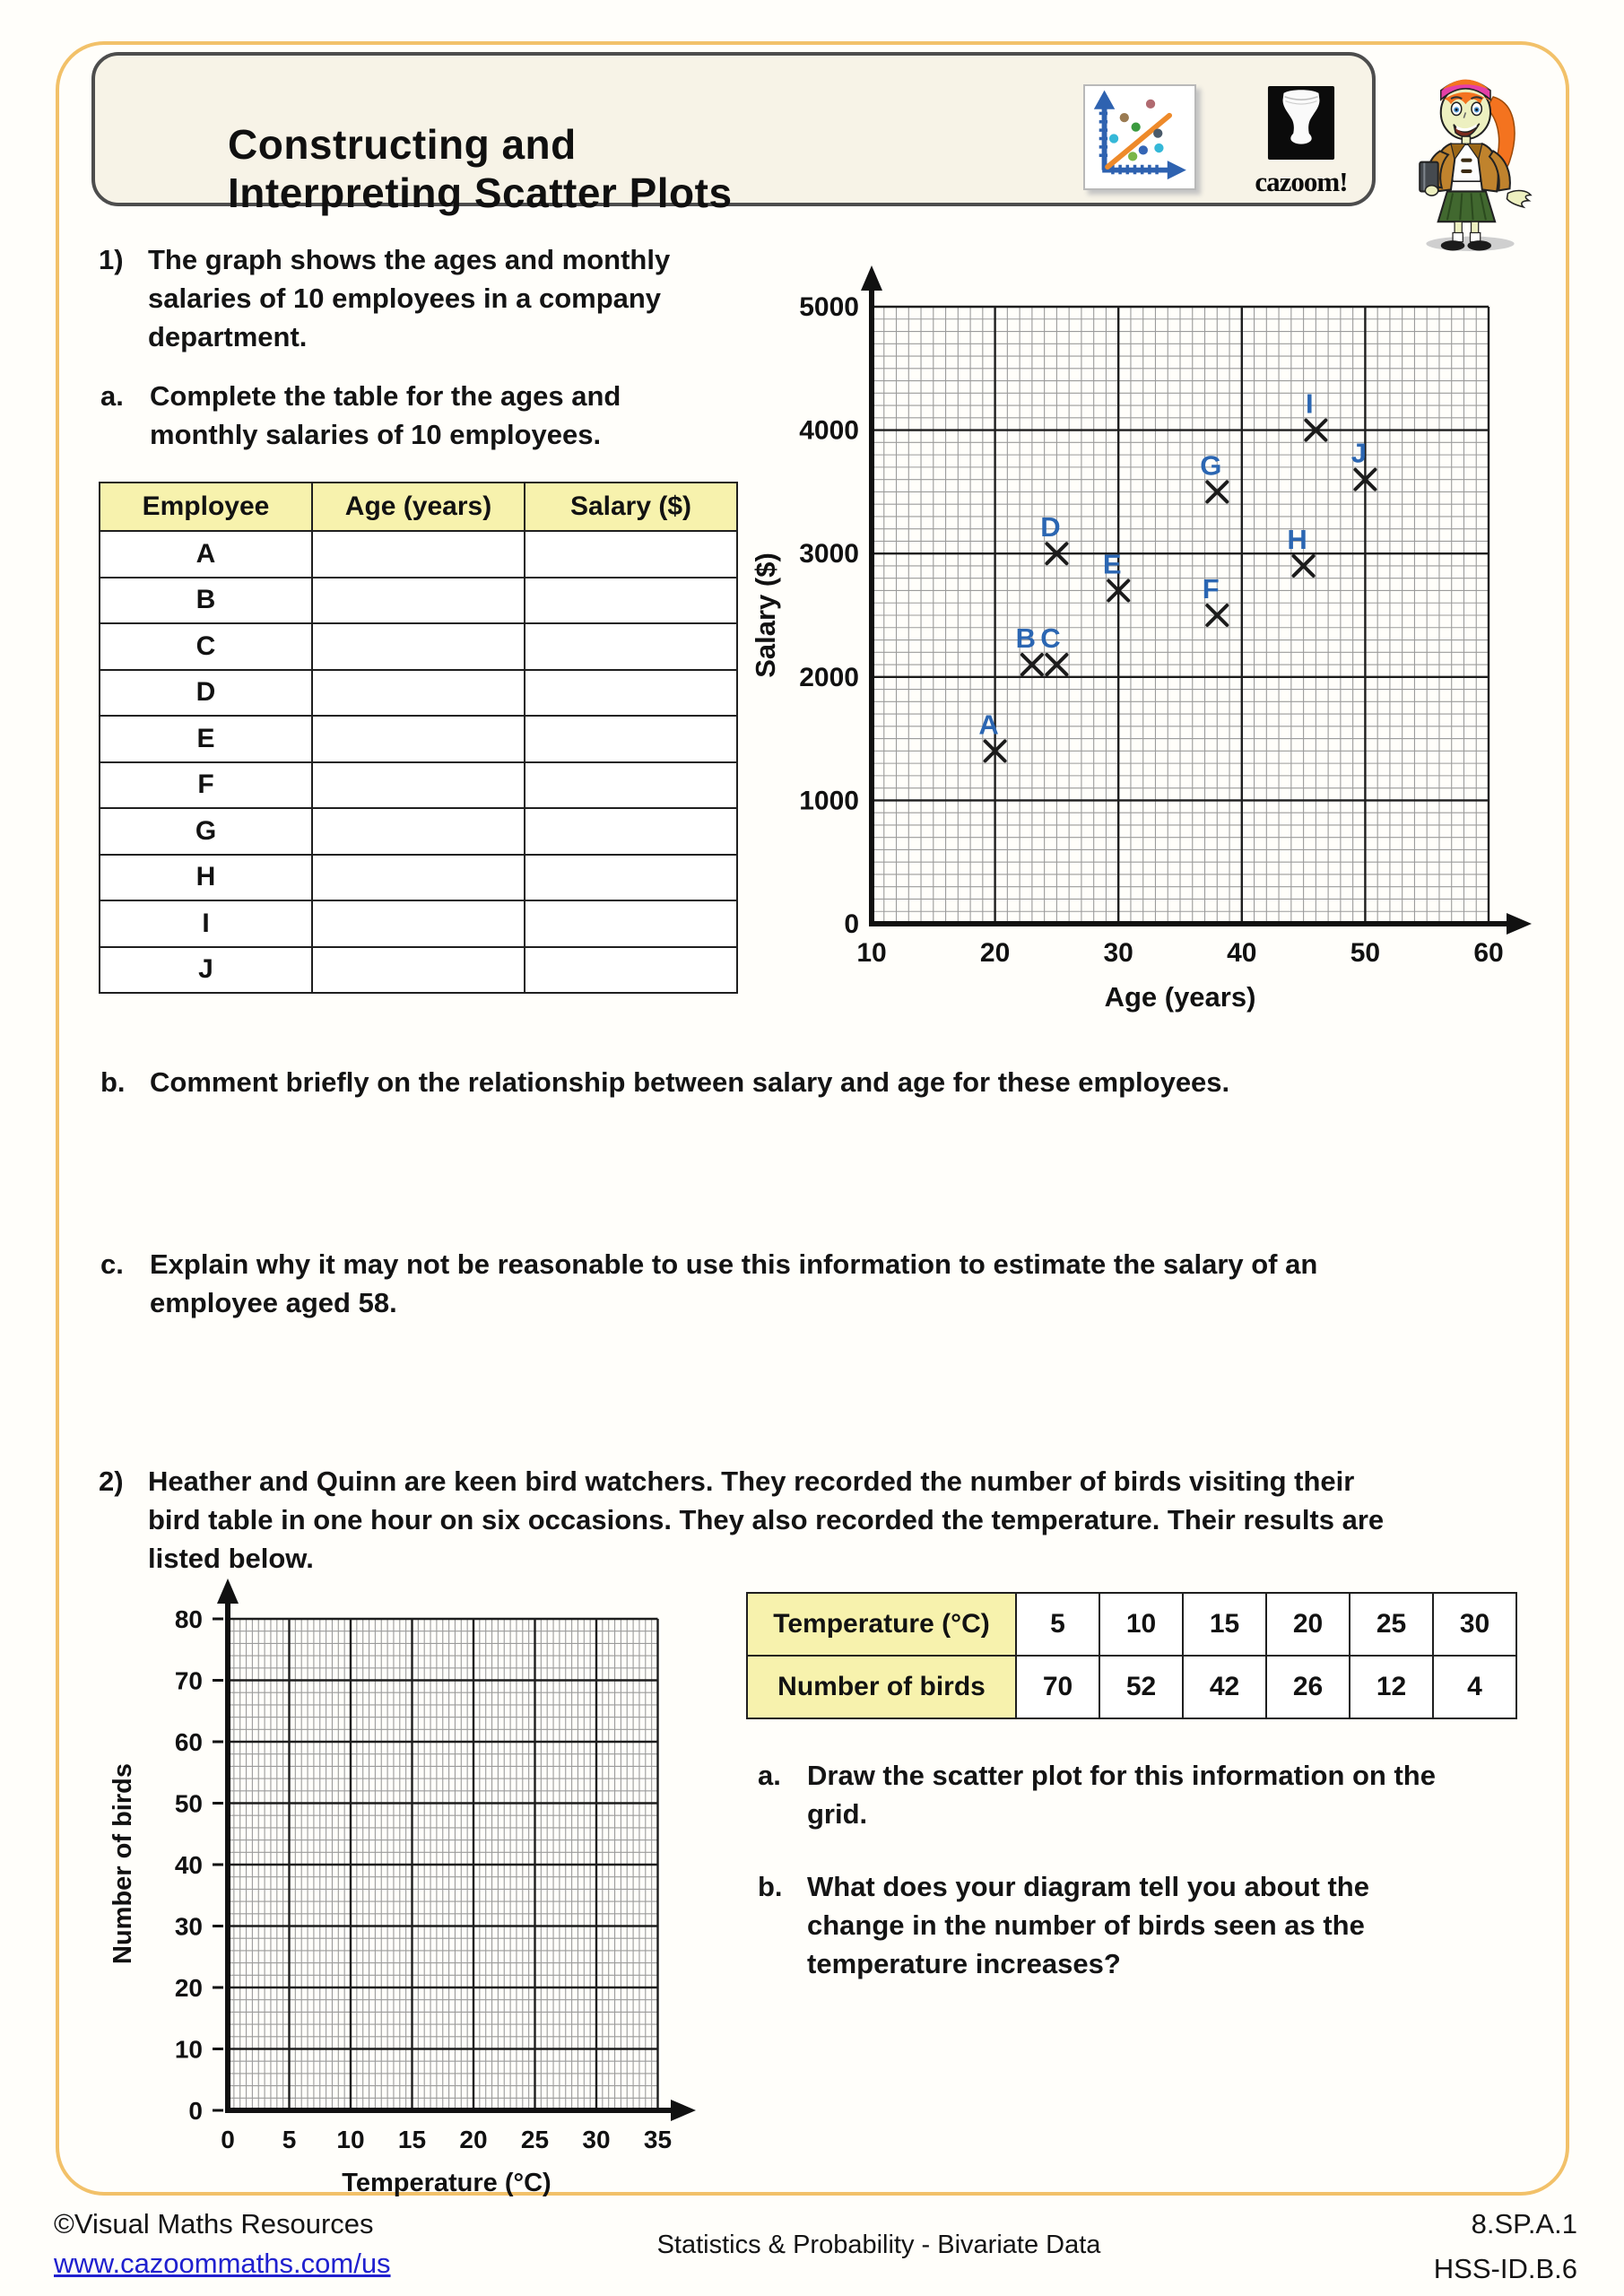 This screenshot has width=1624, height=2296. I want to click on y-tick-label: 4000, so click(829, 431).